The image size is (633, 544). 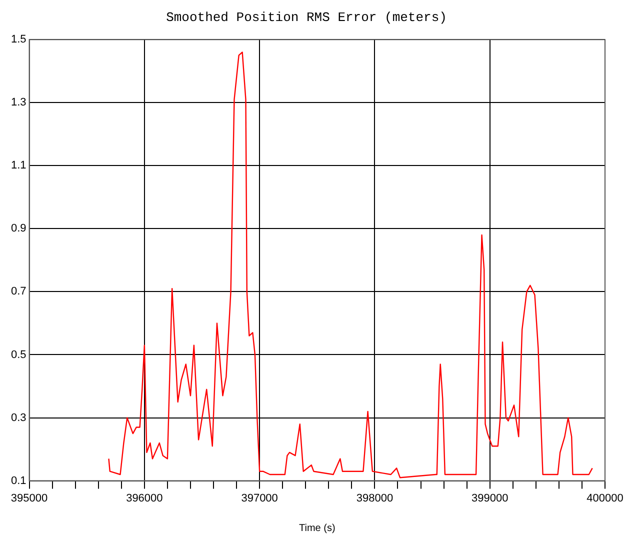 What do you see at coordinates (306, 18) in the screenshot?
I see `chart-title: Smoothed Position RMS Error (meters)` at bounding box center [306, 18].